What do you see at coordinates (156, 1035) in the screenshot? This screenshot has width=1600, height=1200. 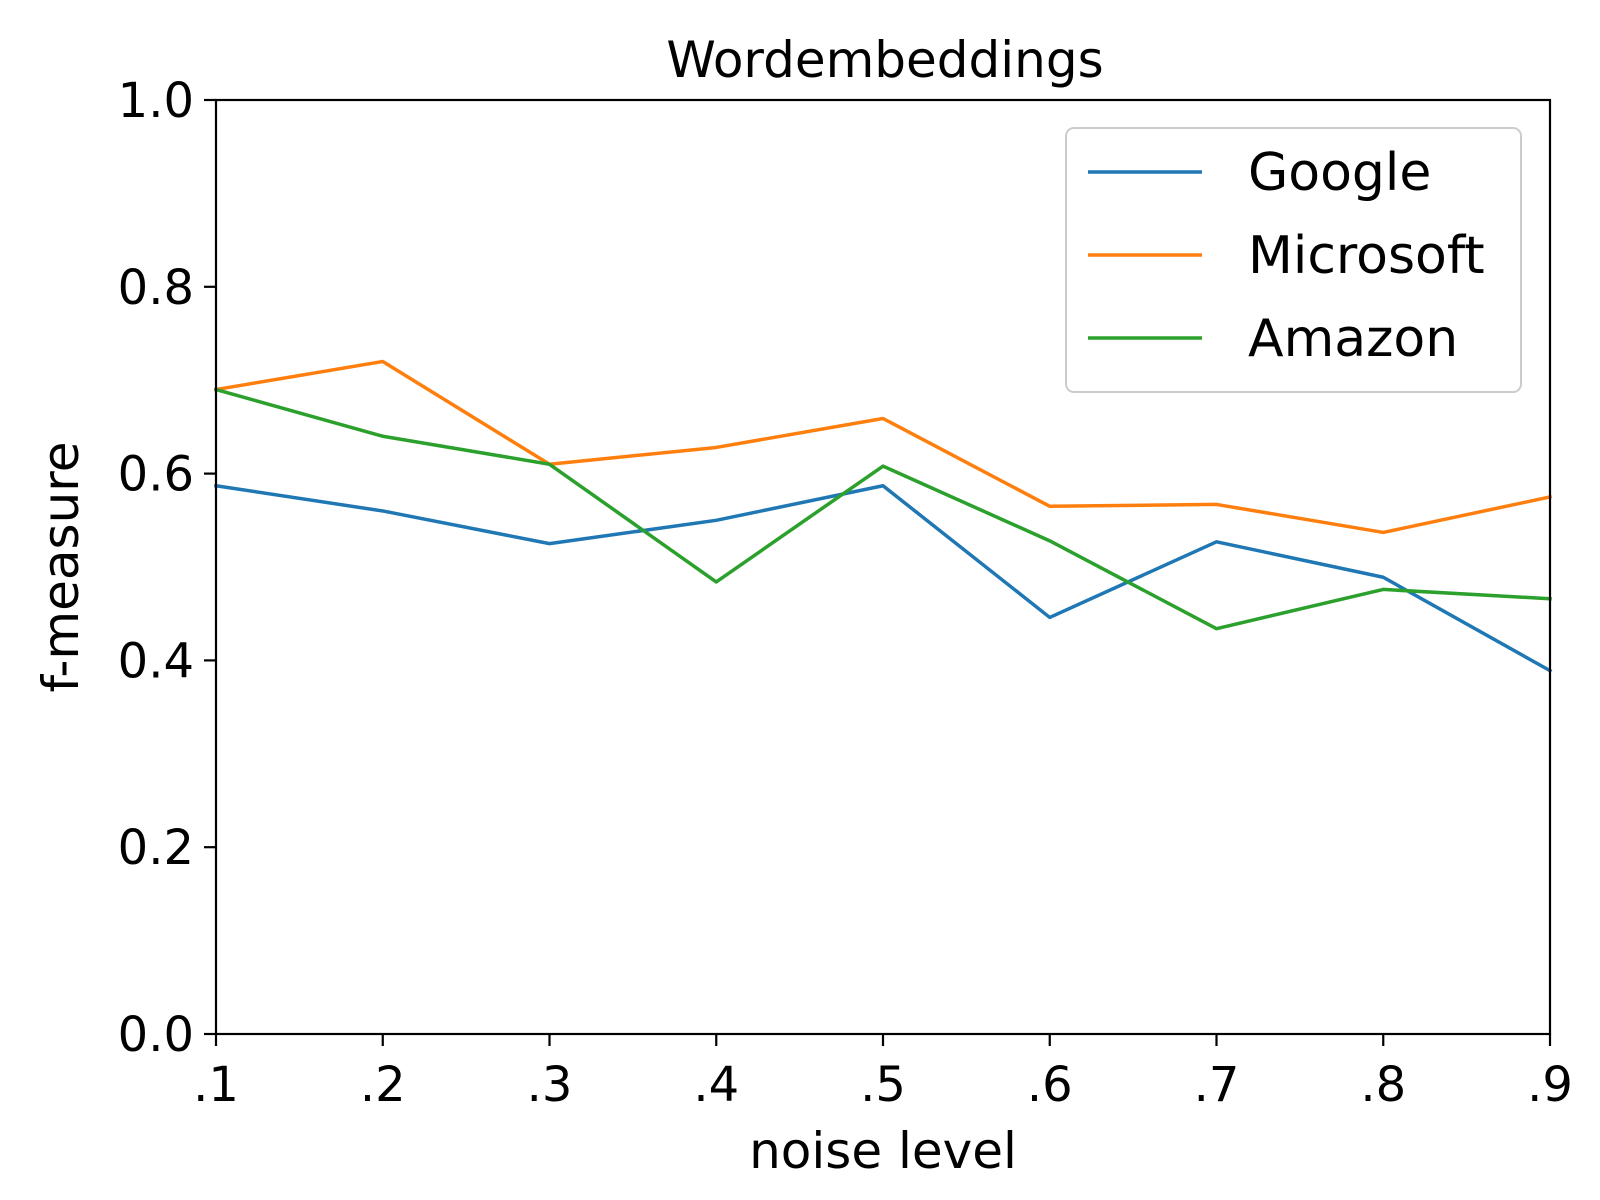 I see `y-tick-label: 0.0` at bounding box center [156, 1035].